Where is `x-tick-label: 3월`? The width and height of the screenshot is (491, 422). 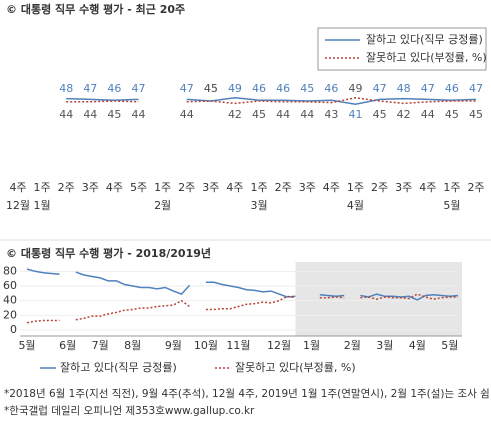
x-tick-label: 3월 is located at coordinates (384, 345).